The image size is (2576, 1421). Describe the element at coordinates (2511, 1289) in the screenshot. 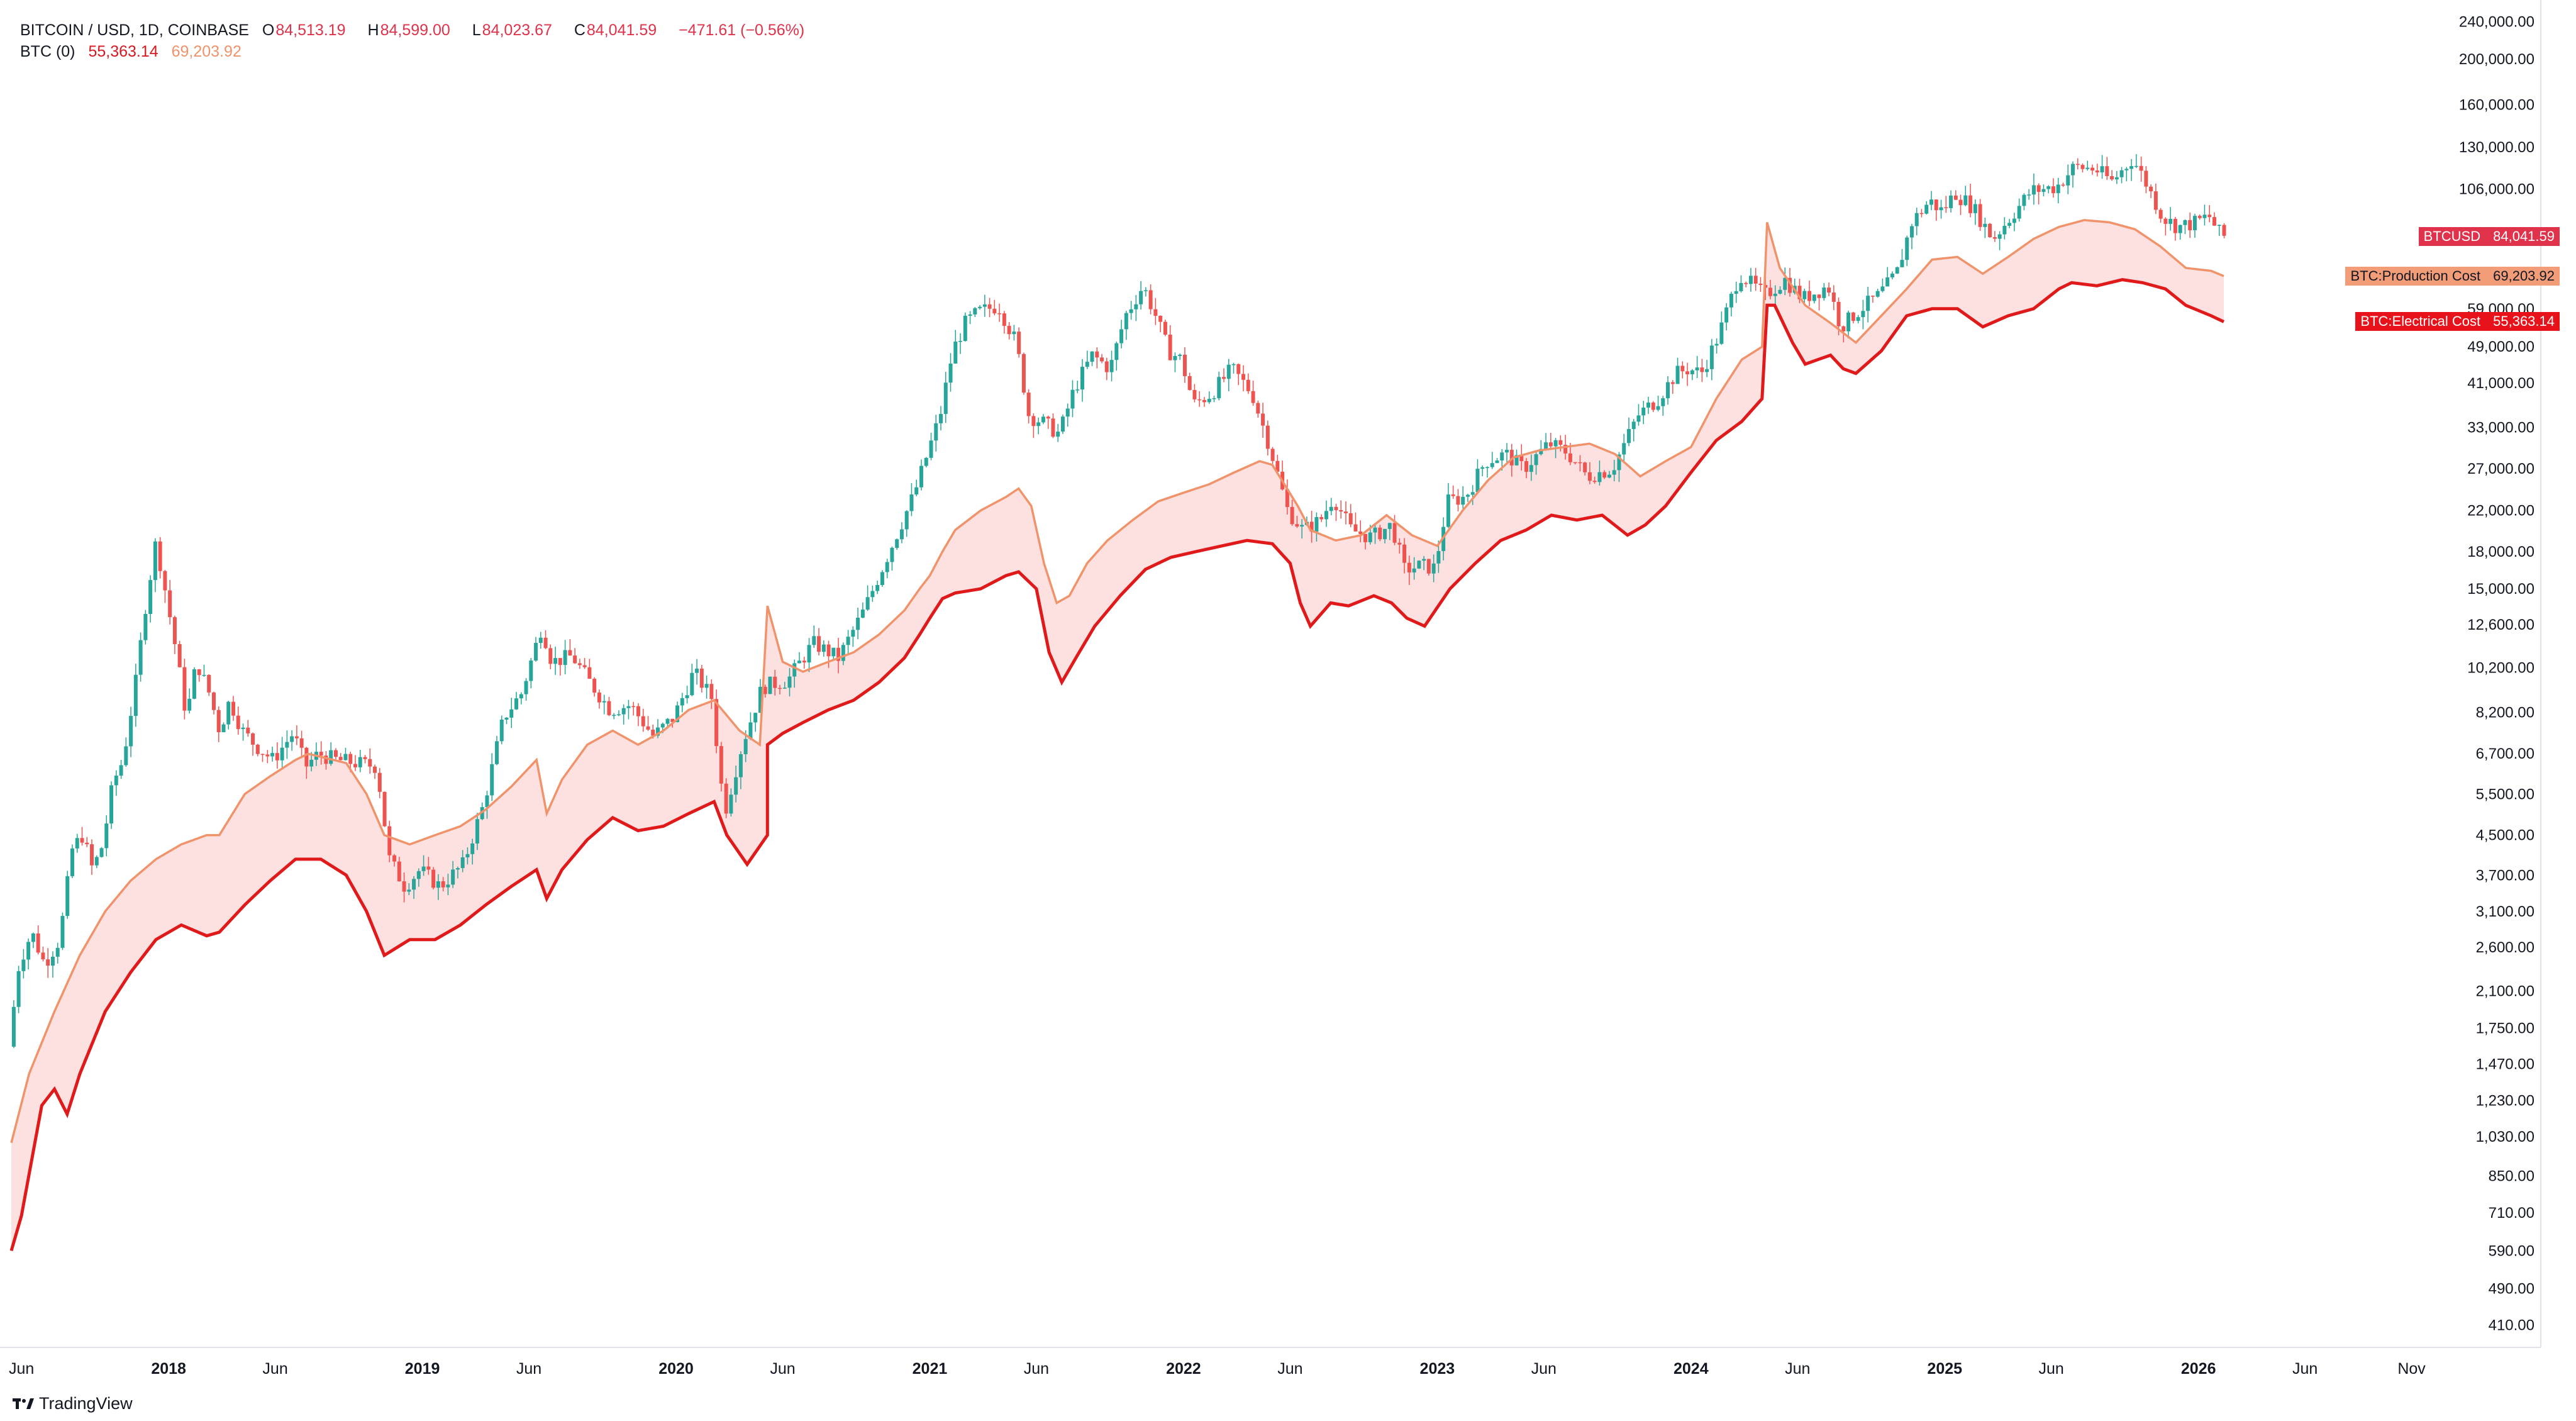

I see `price-tick-label: 490.00` at that location.